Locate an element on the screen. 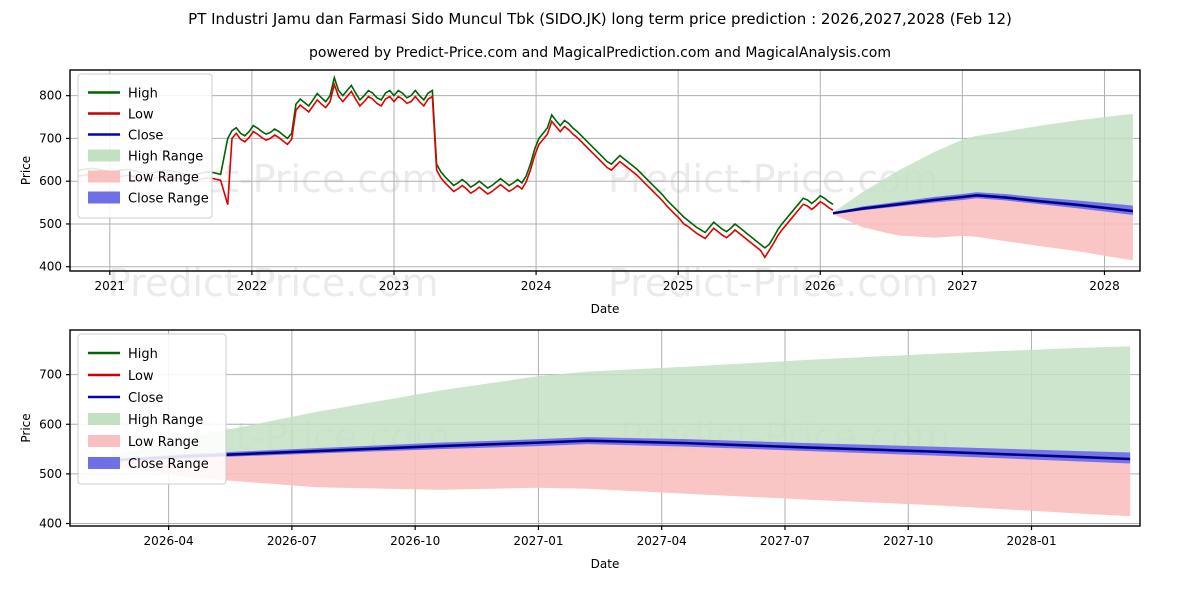 This screenshot has height=600, width=1200. svg-text: 2022 is located at coordinates (252, 286).